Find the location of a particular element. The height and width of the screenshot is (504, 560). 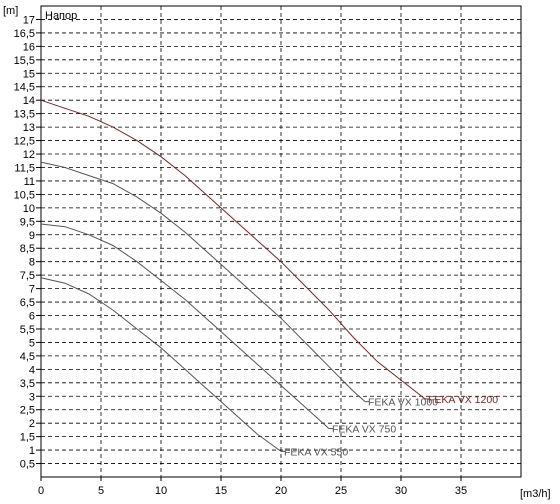

x-tick-label: 20 is located at coordinates (281, 491).